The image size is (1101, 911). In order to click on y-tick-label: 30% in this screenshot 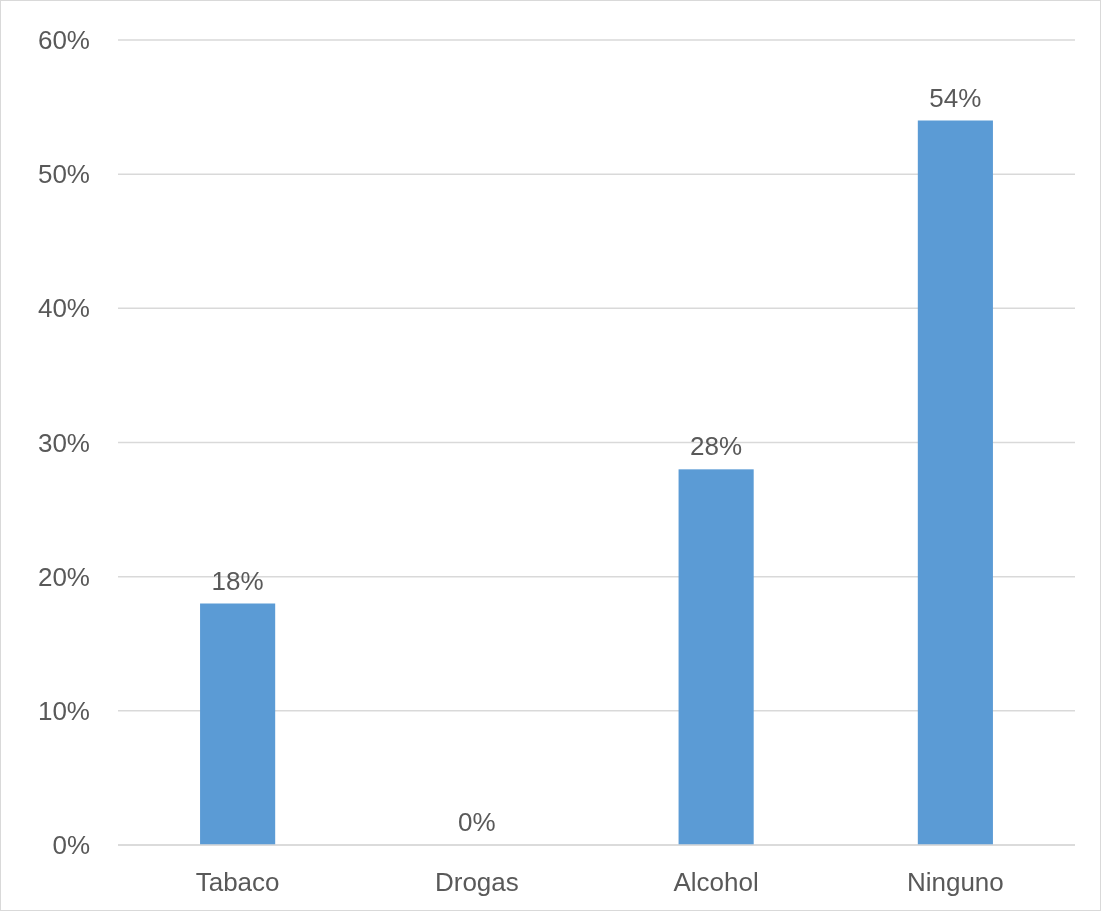, I will do `click(63, 442)`.